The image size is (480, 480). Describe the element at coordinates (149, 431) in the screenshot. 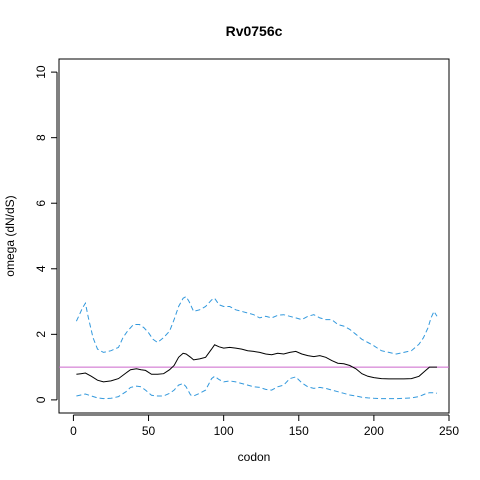

I see `x-tick-label: 50` at that location.